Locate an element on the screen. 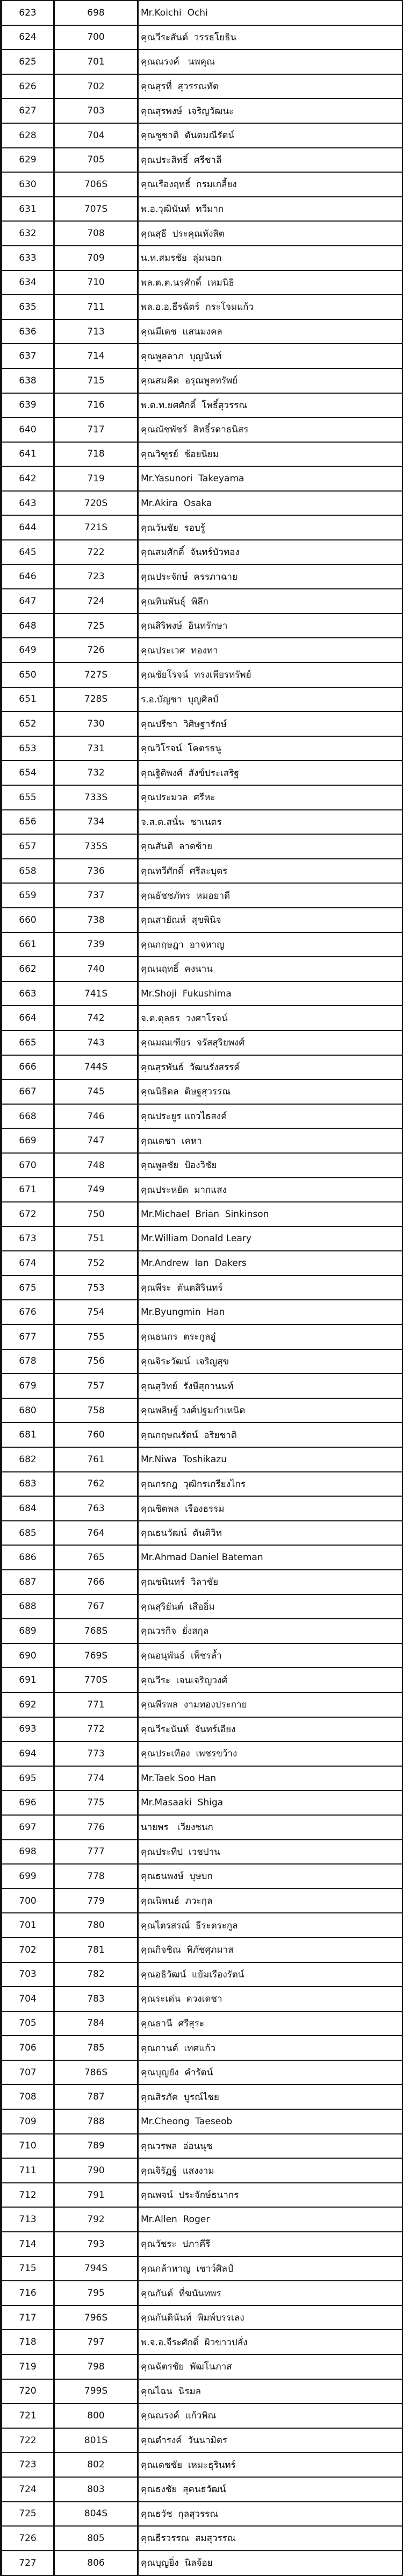  row-number: 721 is located at coordinates (27, 2416).